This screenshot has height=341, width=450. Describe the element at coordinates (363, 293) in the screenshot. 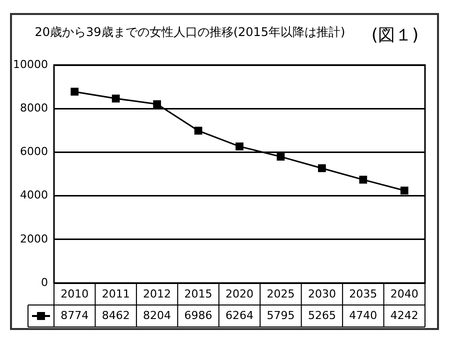

I see `x-tick-label: 2035` at that location.